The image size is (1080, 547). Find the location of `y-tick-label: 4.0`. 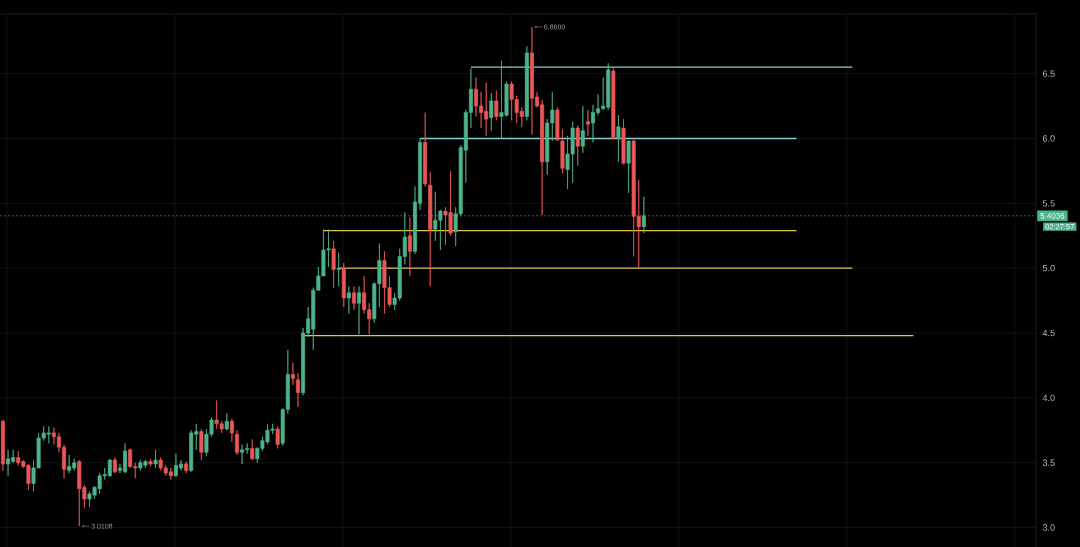

y-tick-label: 4.0 is located at coordinates (1048, 398).